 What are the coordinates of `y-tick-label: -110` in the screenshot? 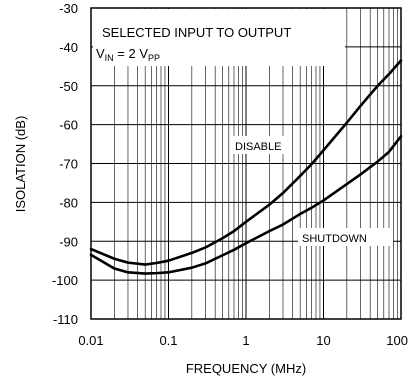 It's located at (65, 319).